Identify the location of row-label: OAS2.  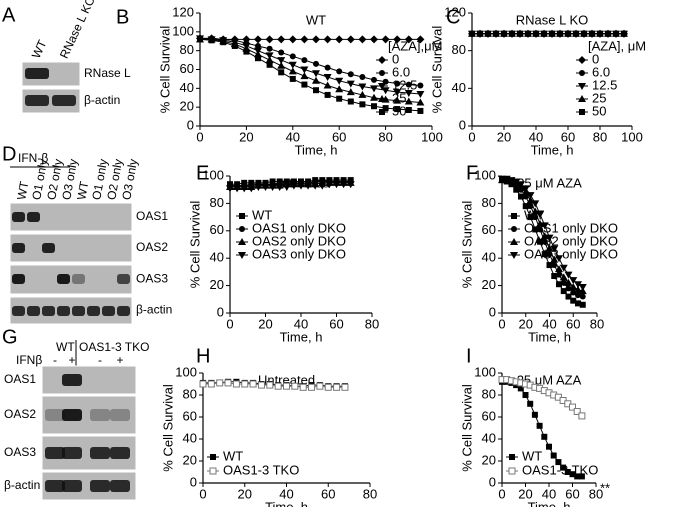
(20, 414).